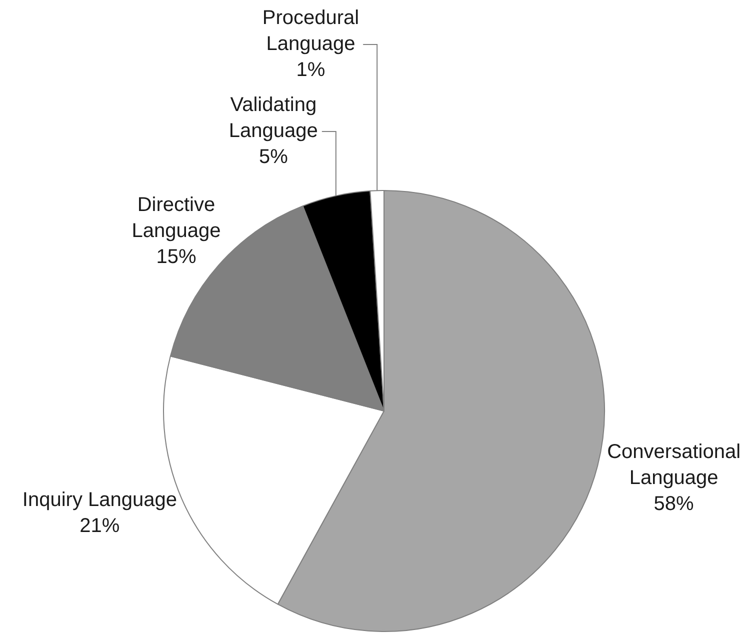  Describe the element at coordinates (674, 504) in the screenshot. I see `data-label: 58%` at that location.